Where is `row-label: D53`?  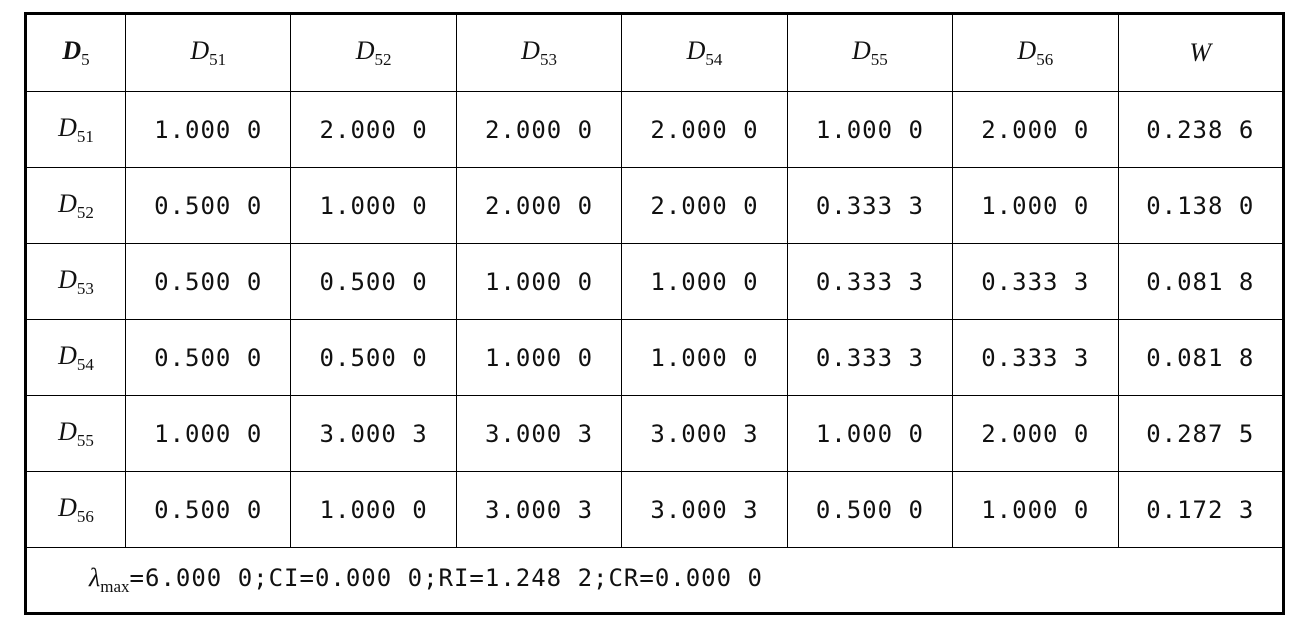
row-label: D53 is located at coordinates (75, 281).